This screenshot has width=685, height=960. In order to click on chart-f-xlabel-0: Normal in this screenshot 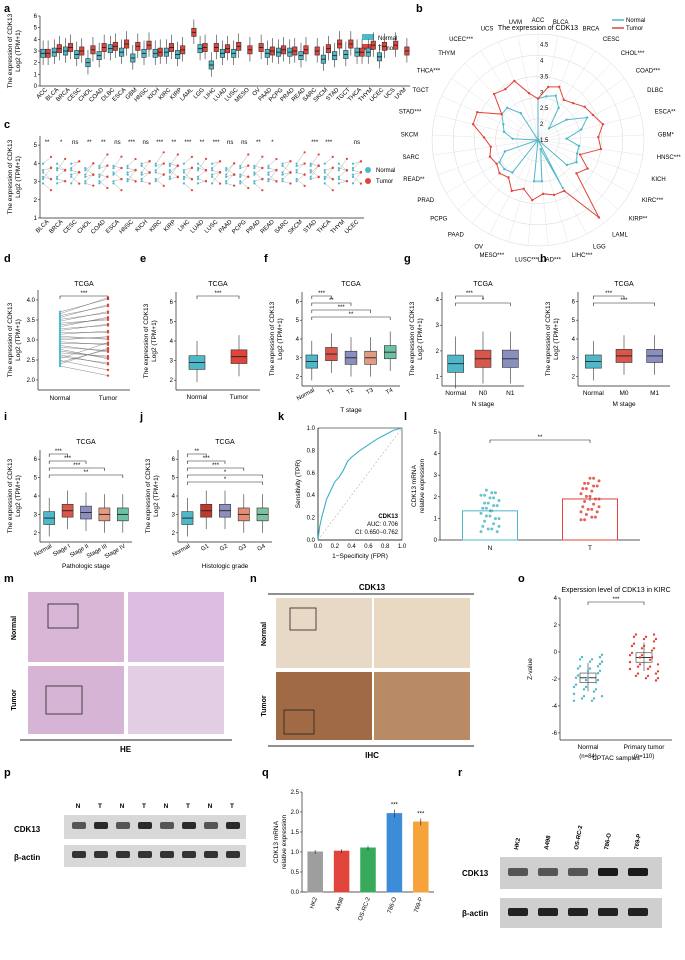, I will do `click(306, 395)`.